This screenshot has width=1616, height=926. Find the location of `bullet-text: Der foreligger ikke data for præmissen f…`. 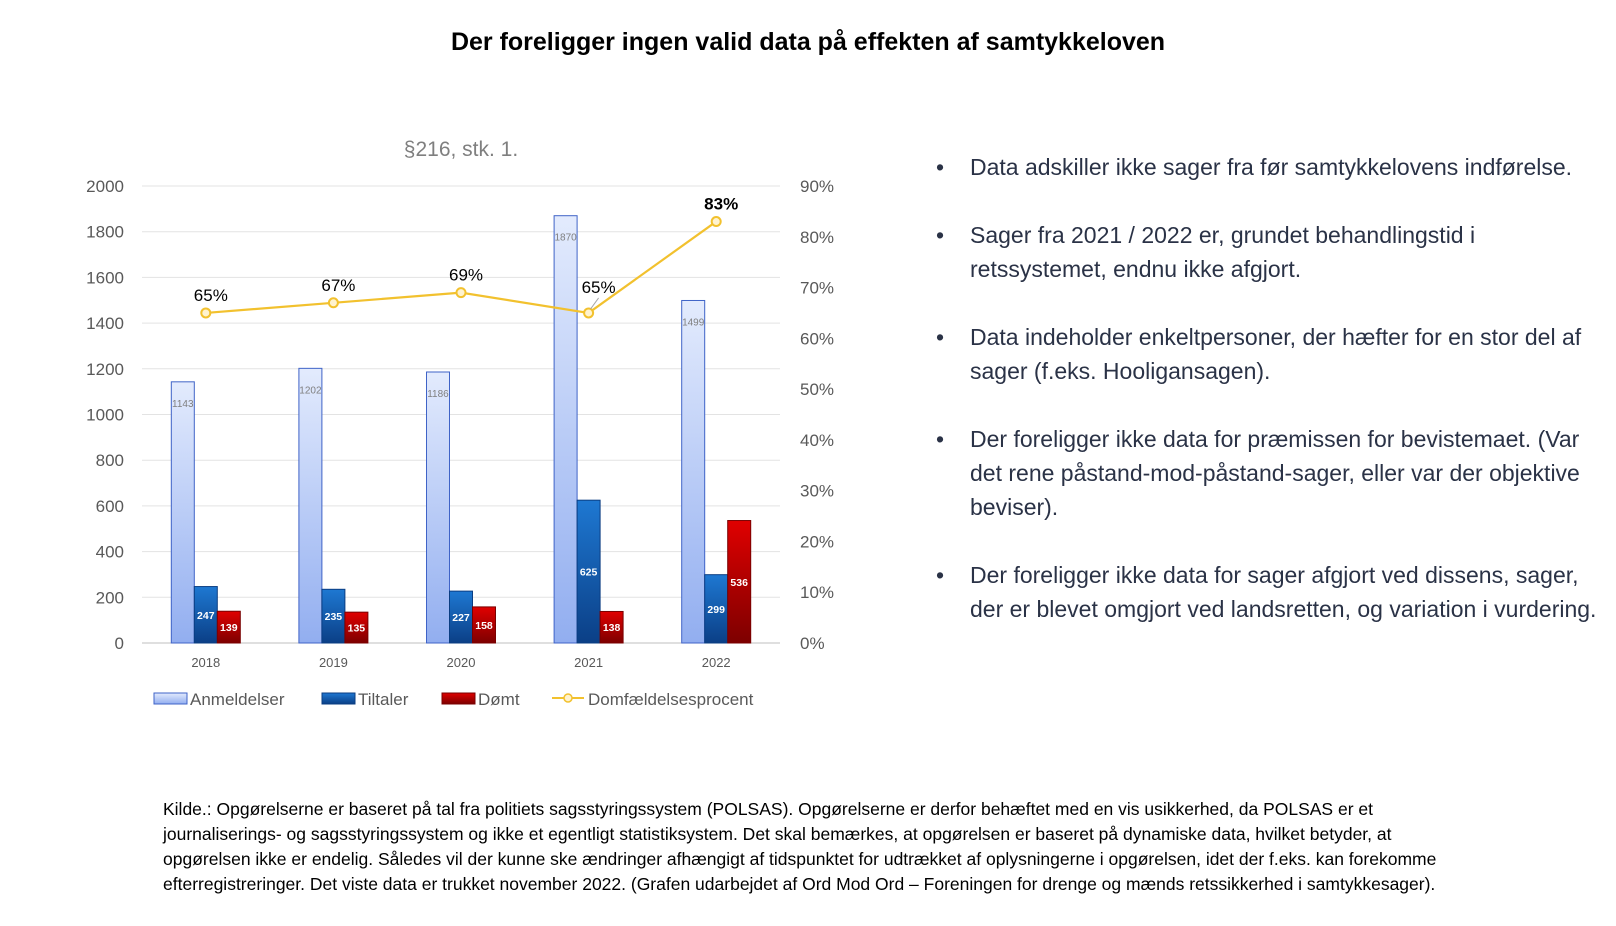

bullet-text: Der foreligger ikke data for præmissen f… is located at coordinates (1275, 473).